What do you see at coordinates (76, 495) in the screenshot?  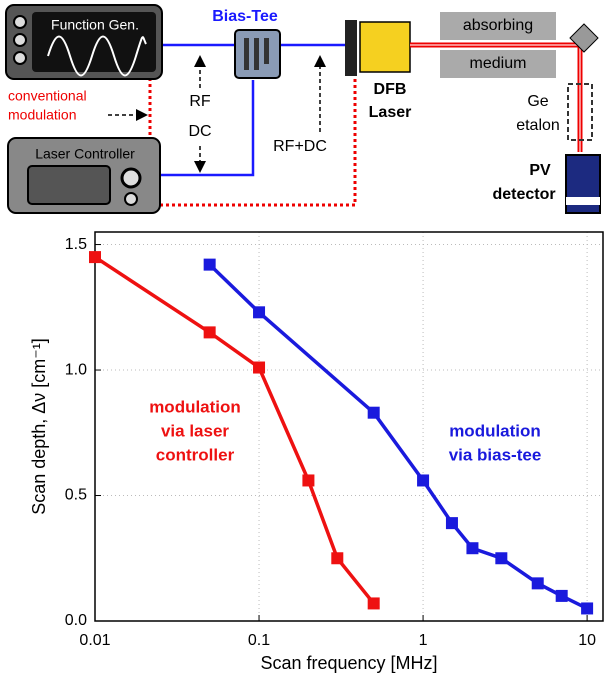 I see `y-tick-label: 0.5` at bounding box center [76, 495].